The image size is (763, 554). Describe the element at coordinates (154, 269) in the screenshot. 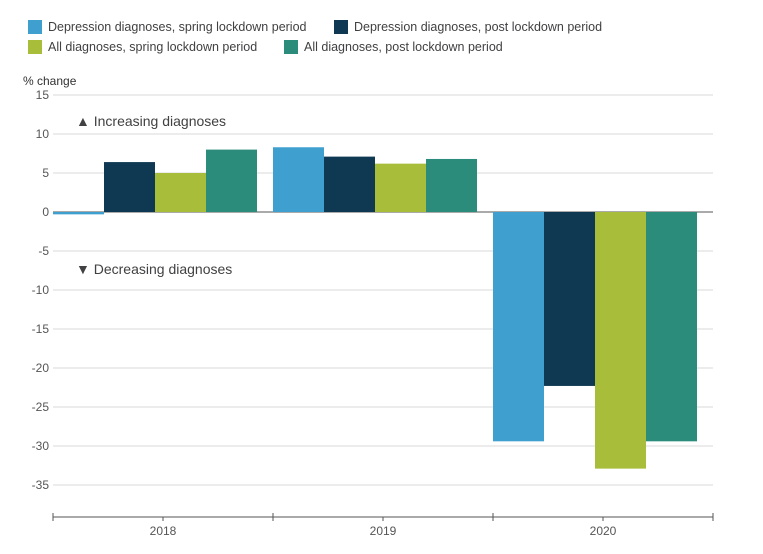

I see `annotation-decreasing: ▼ Decreasing diagnoses` at that location.